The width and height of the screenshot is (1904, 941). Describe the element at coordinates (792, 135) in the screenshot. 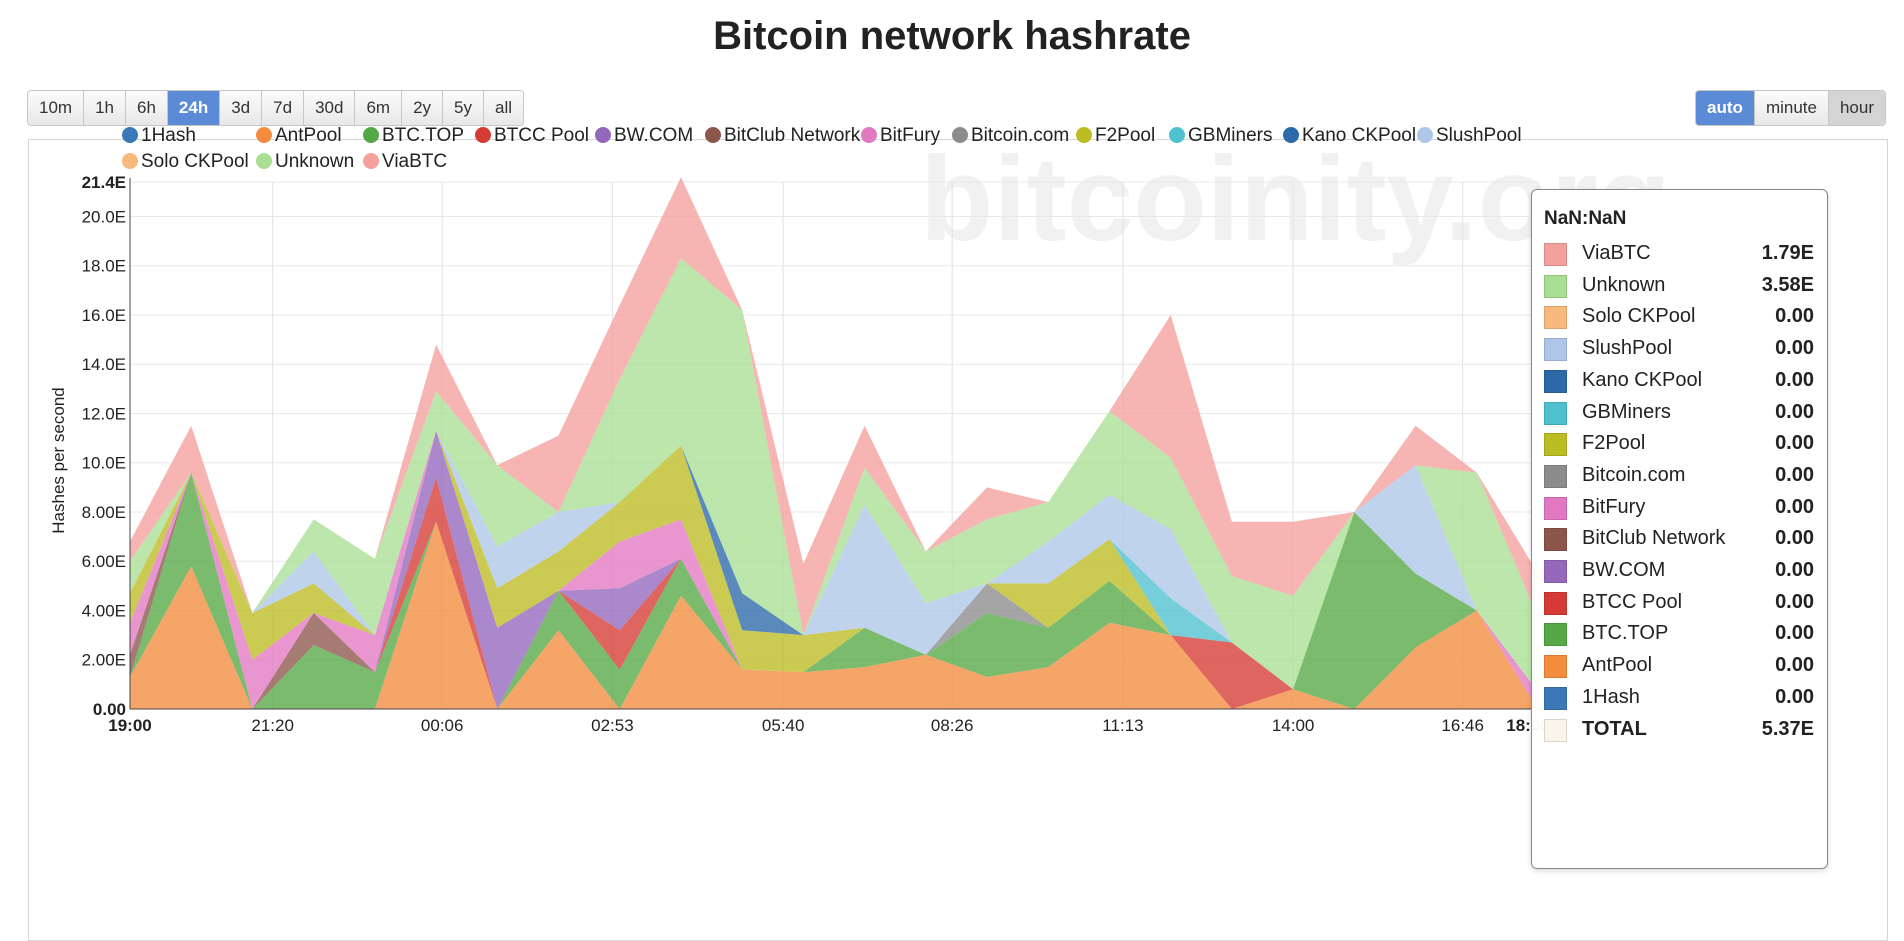

I see `legend-label-bitclub-network: BitClub Network` at that location.